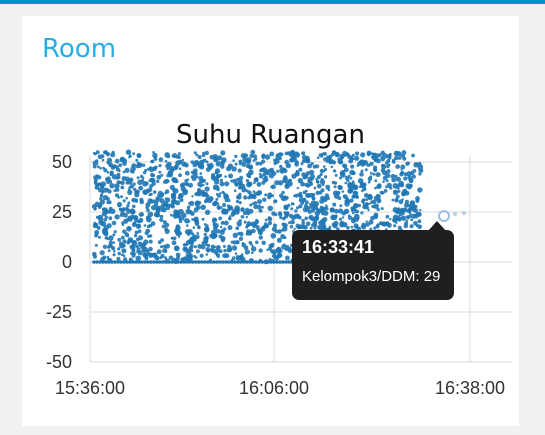 This screenshot has height=435, width=545. What do you see at coordinates (274, 388) in the screenshot?
I see `x-tick-label: 16:06:00` at bounding box center [274, 388].